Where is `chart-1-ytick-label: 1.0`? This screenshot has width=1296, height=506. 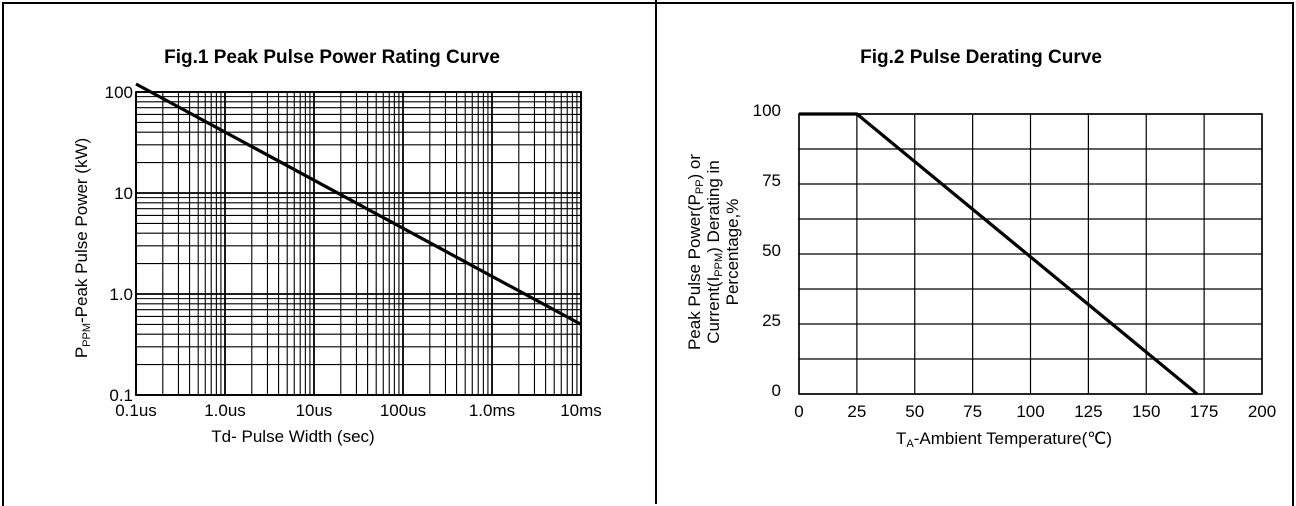
chart-1-ytick-label: 1.0 is located at coordinates (121, 294).